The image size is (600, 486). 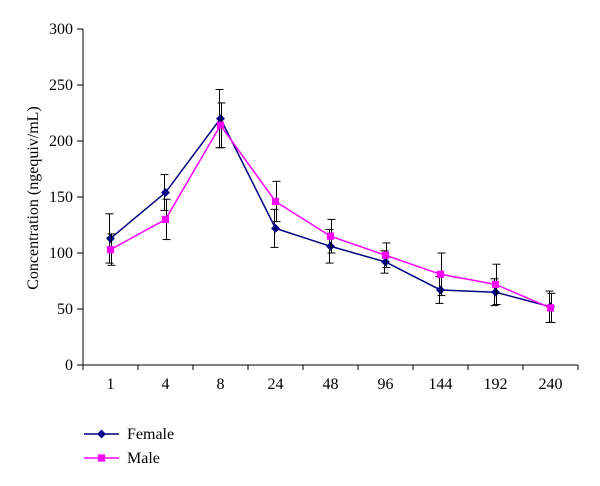 What do you see at coordinates (122, 458) in the screenshot?
I see `legend-item-male: Male` at bounding box center [122, 458].